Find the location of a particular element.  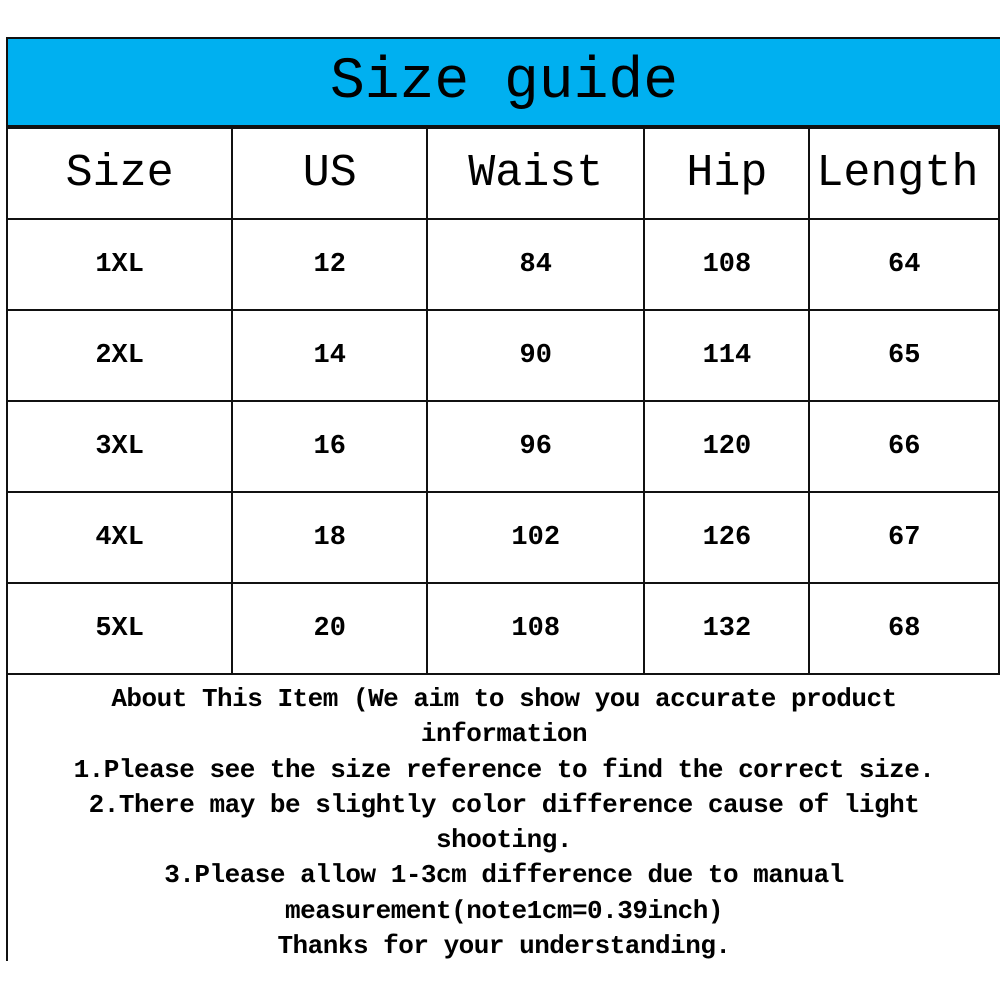

cell-hip: 126 is located at coordinates (727, 537).